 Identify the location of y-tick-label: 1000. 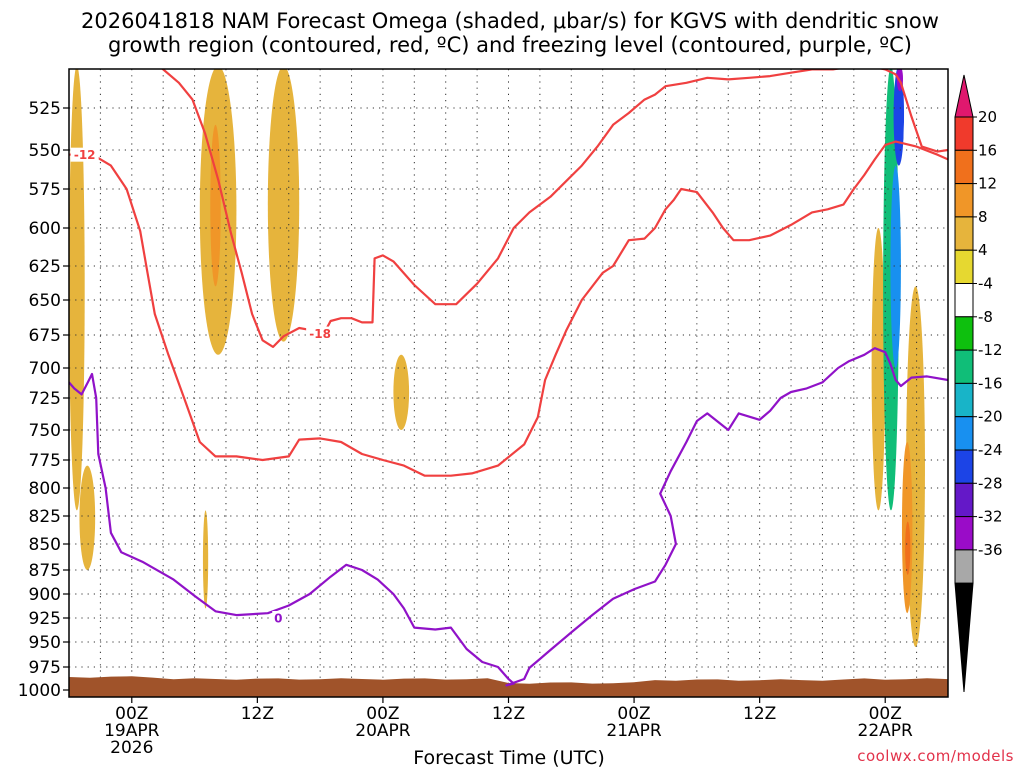
(39, 691).